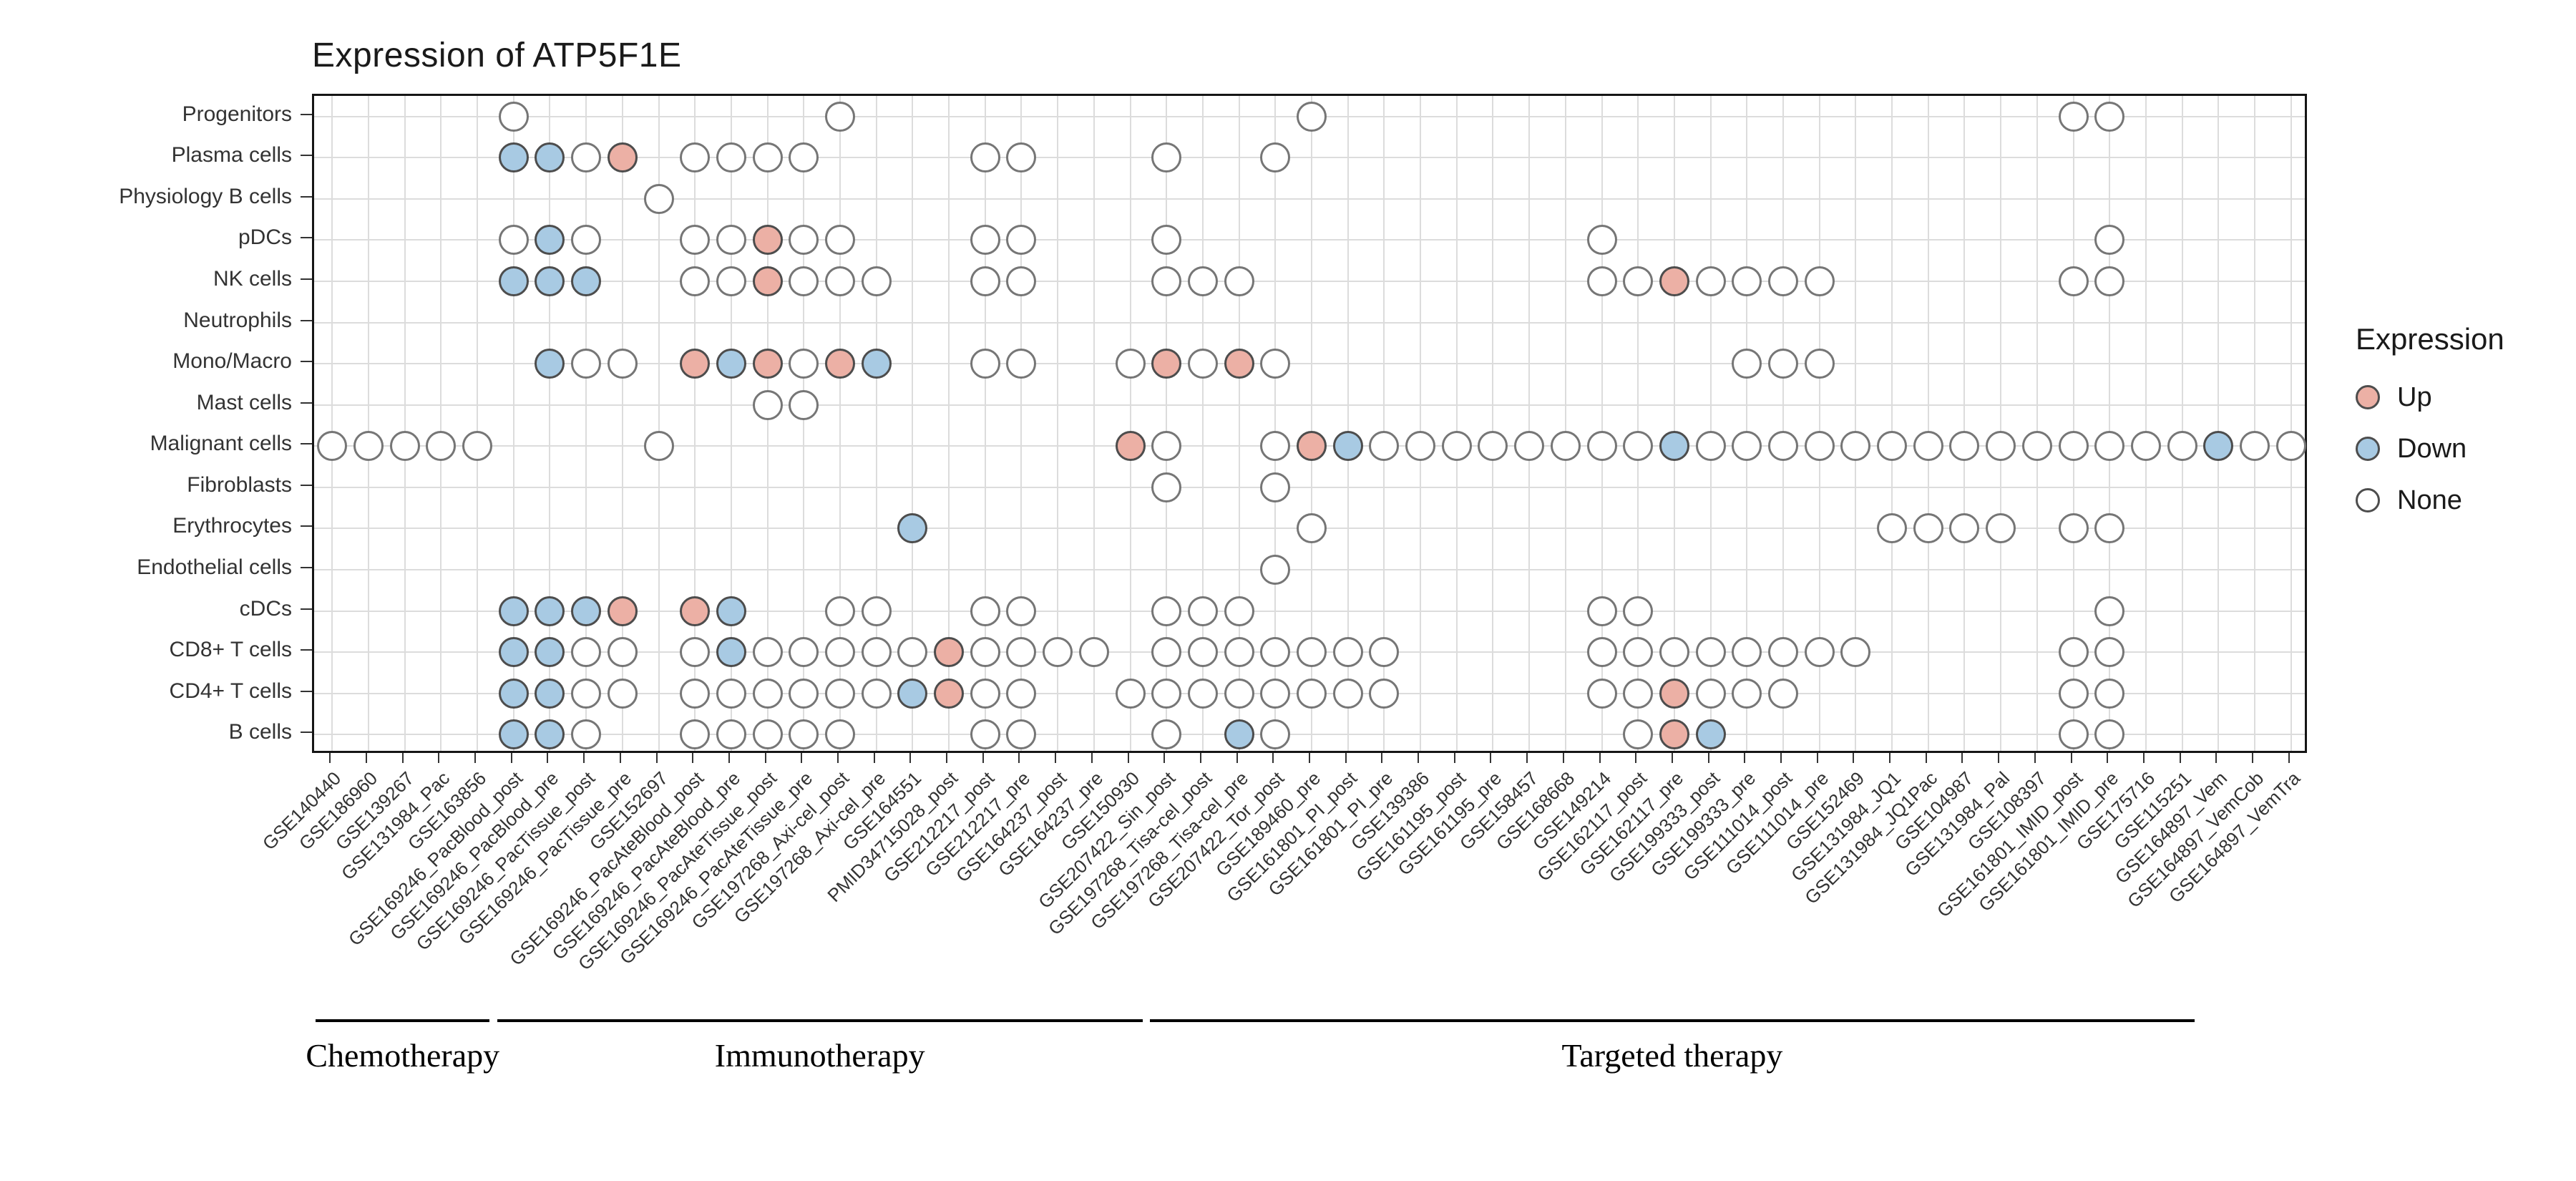 This screenshot has width=2576, height=1181. Describe the element at coordinates (230, 691) in the screenshot. I see `row-label: CD4+ T cells` at that location.